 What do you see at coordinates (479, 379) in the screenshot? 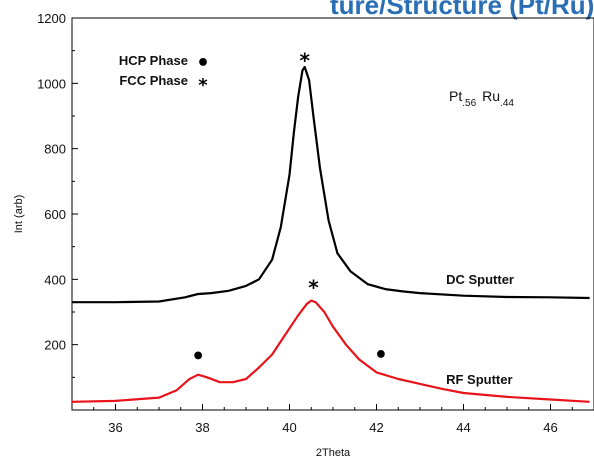
I see `series-label: RF Sputter` at bounding box center [479, 379].